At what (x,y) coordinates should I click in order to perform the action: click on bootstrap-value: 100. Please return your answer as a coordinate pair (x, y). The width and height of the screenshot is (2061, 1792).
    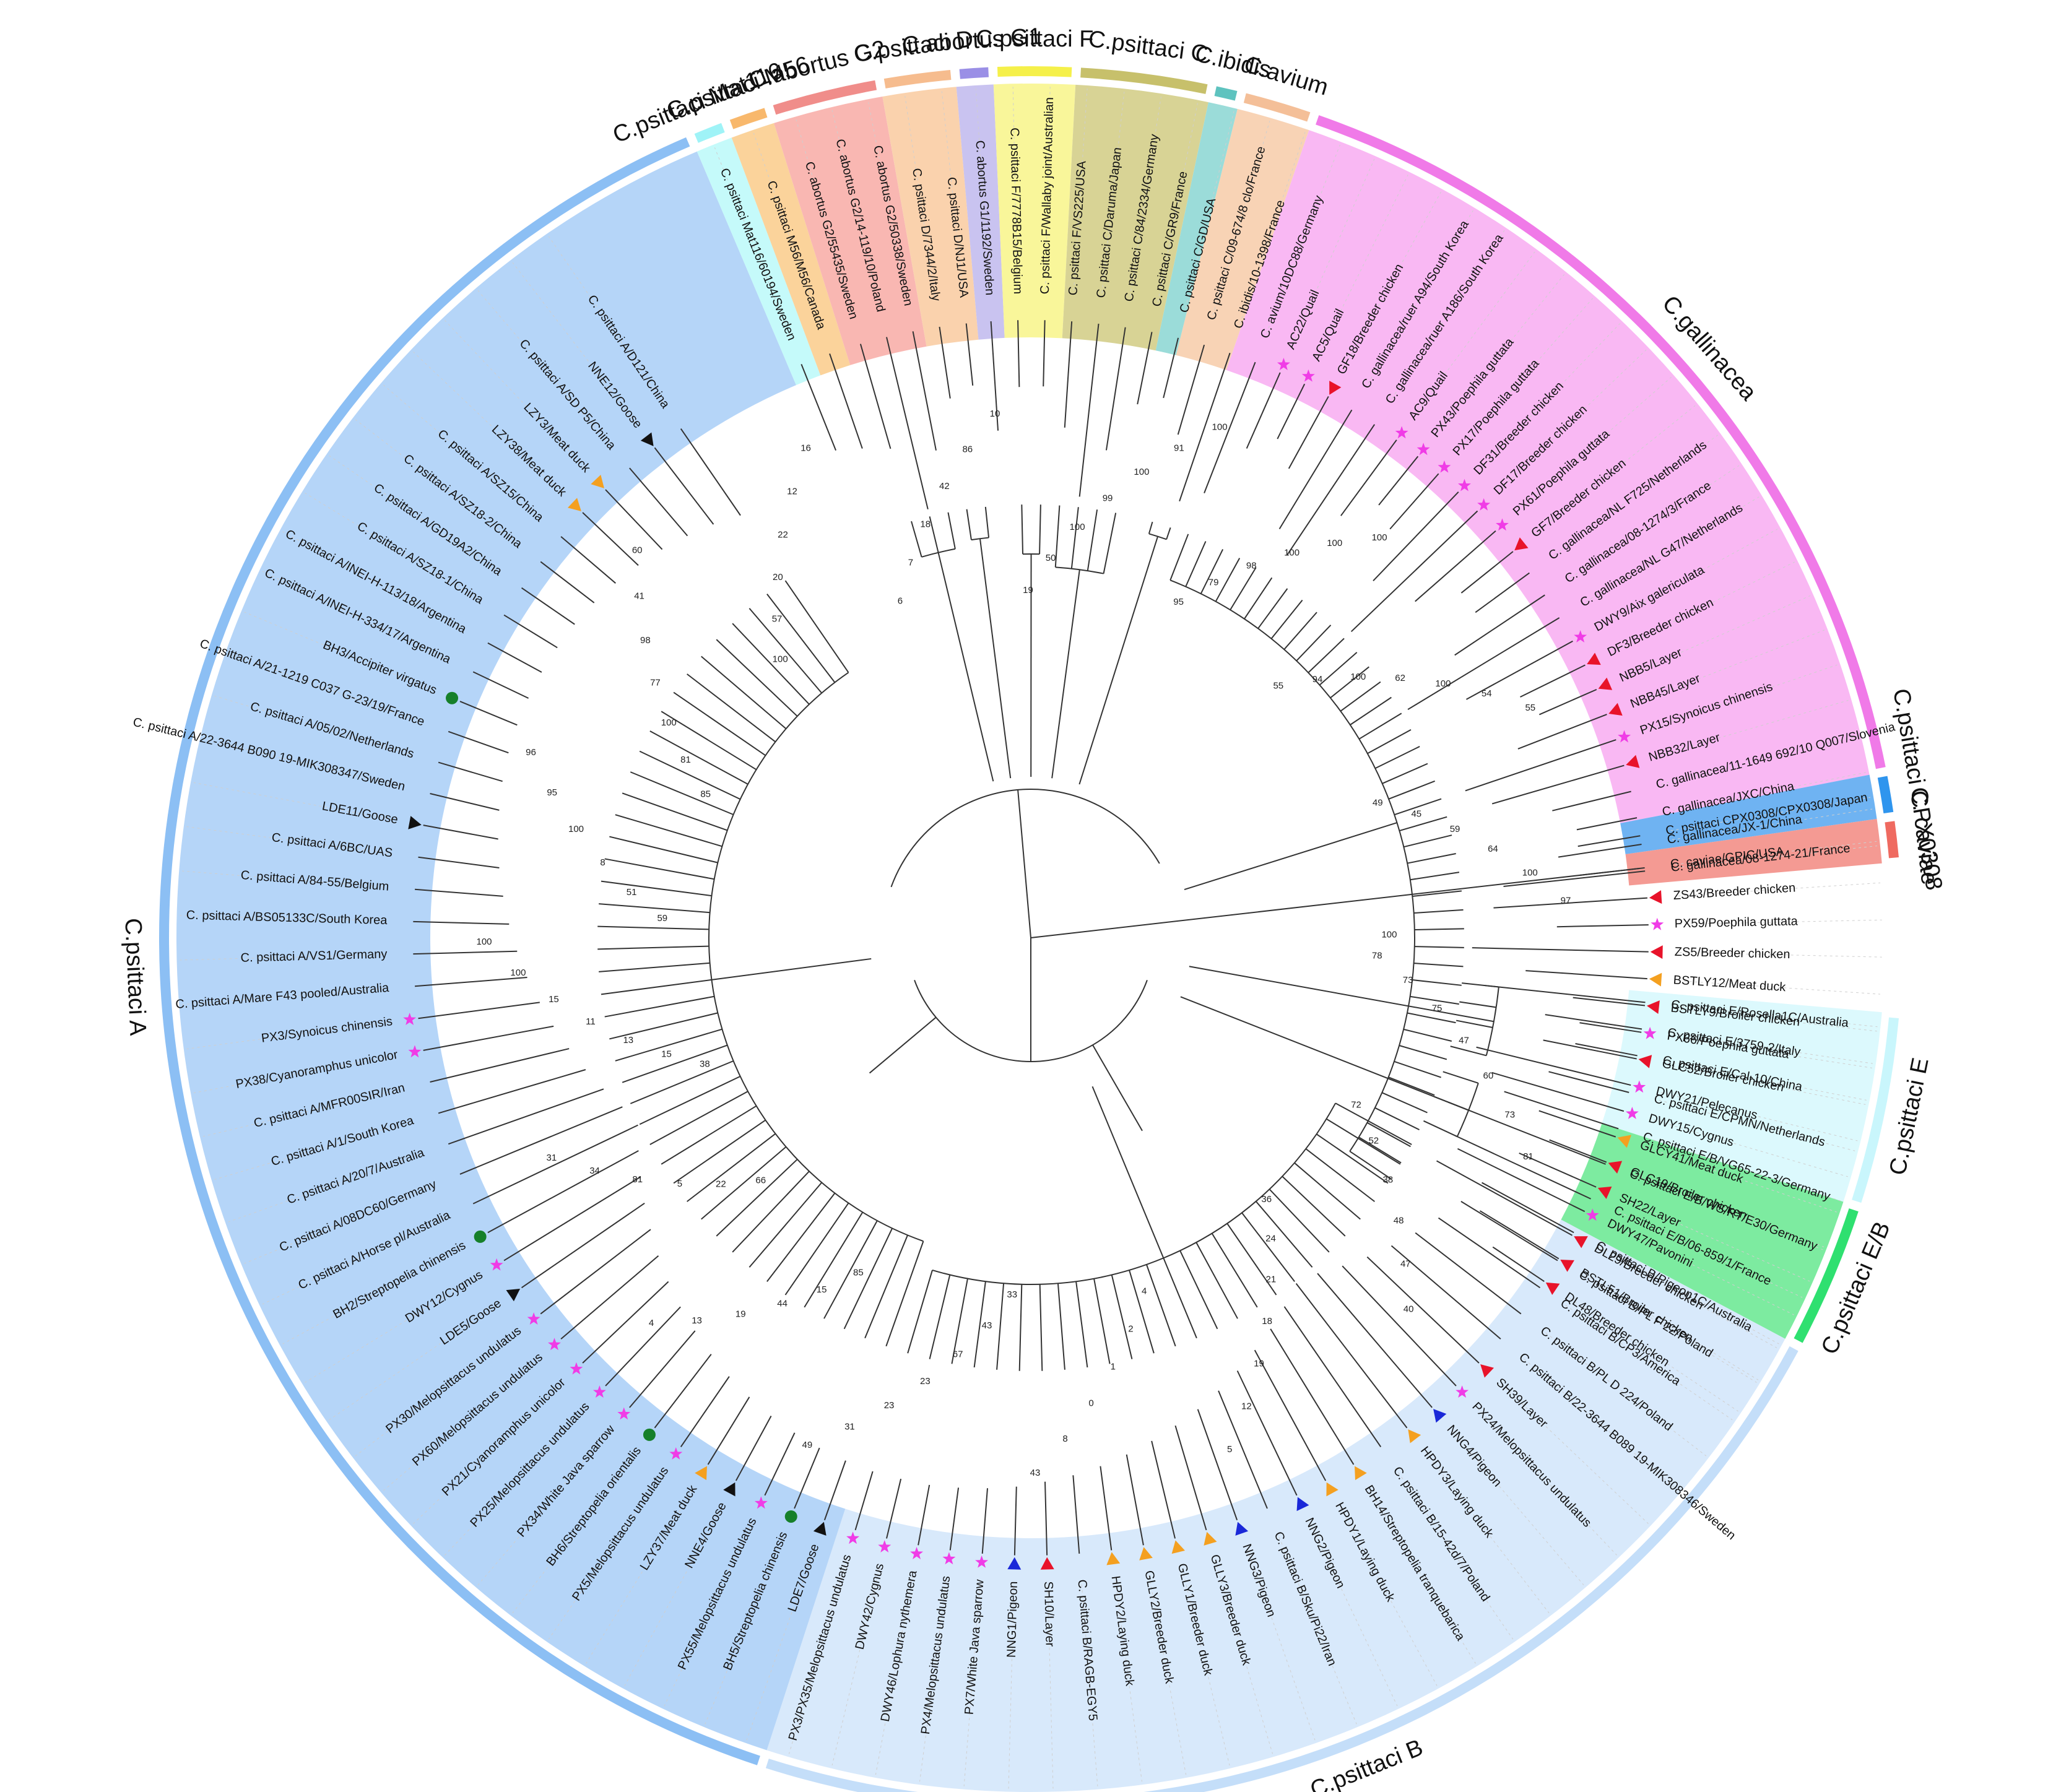
    Looking at the image, I should click on (1358, 677).